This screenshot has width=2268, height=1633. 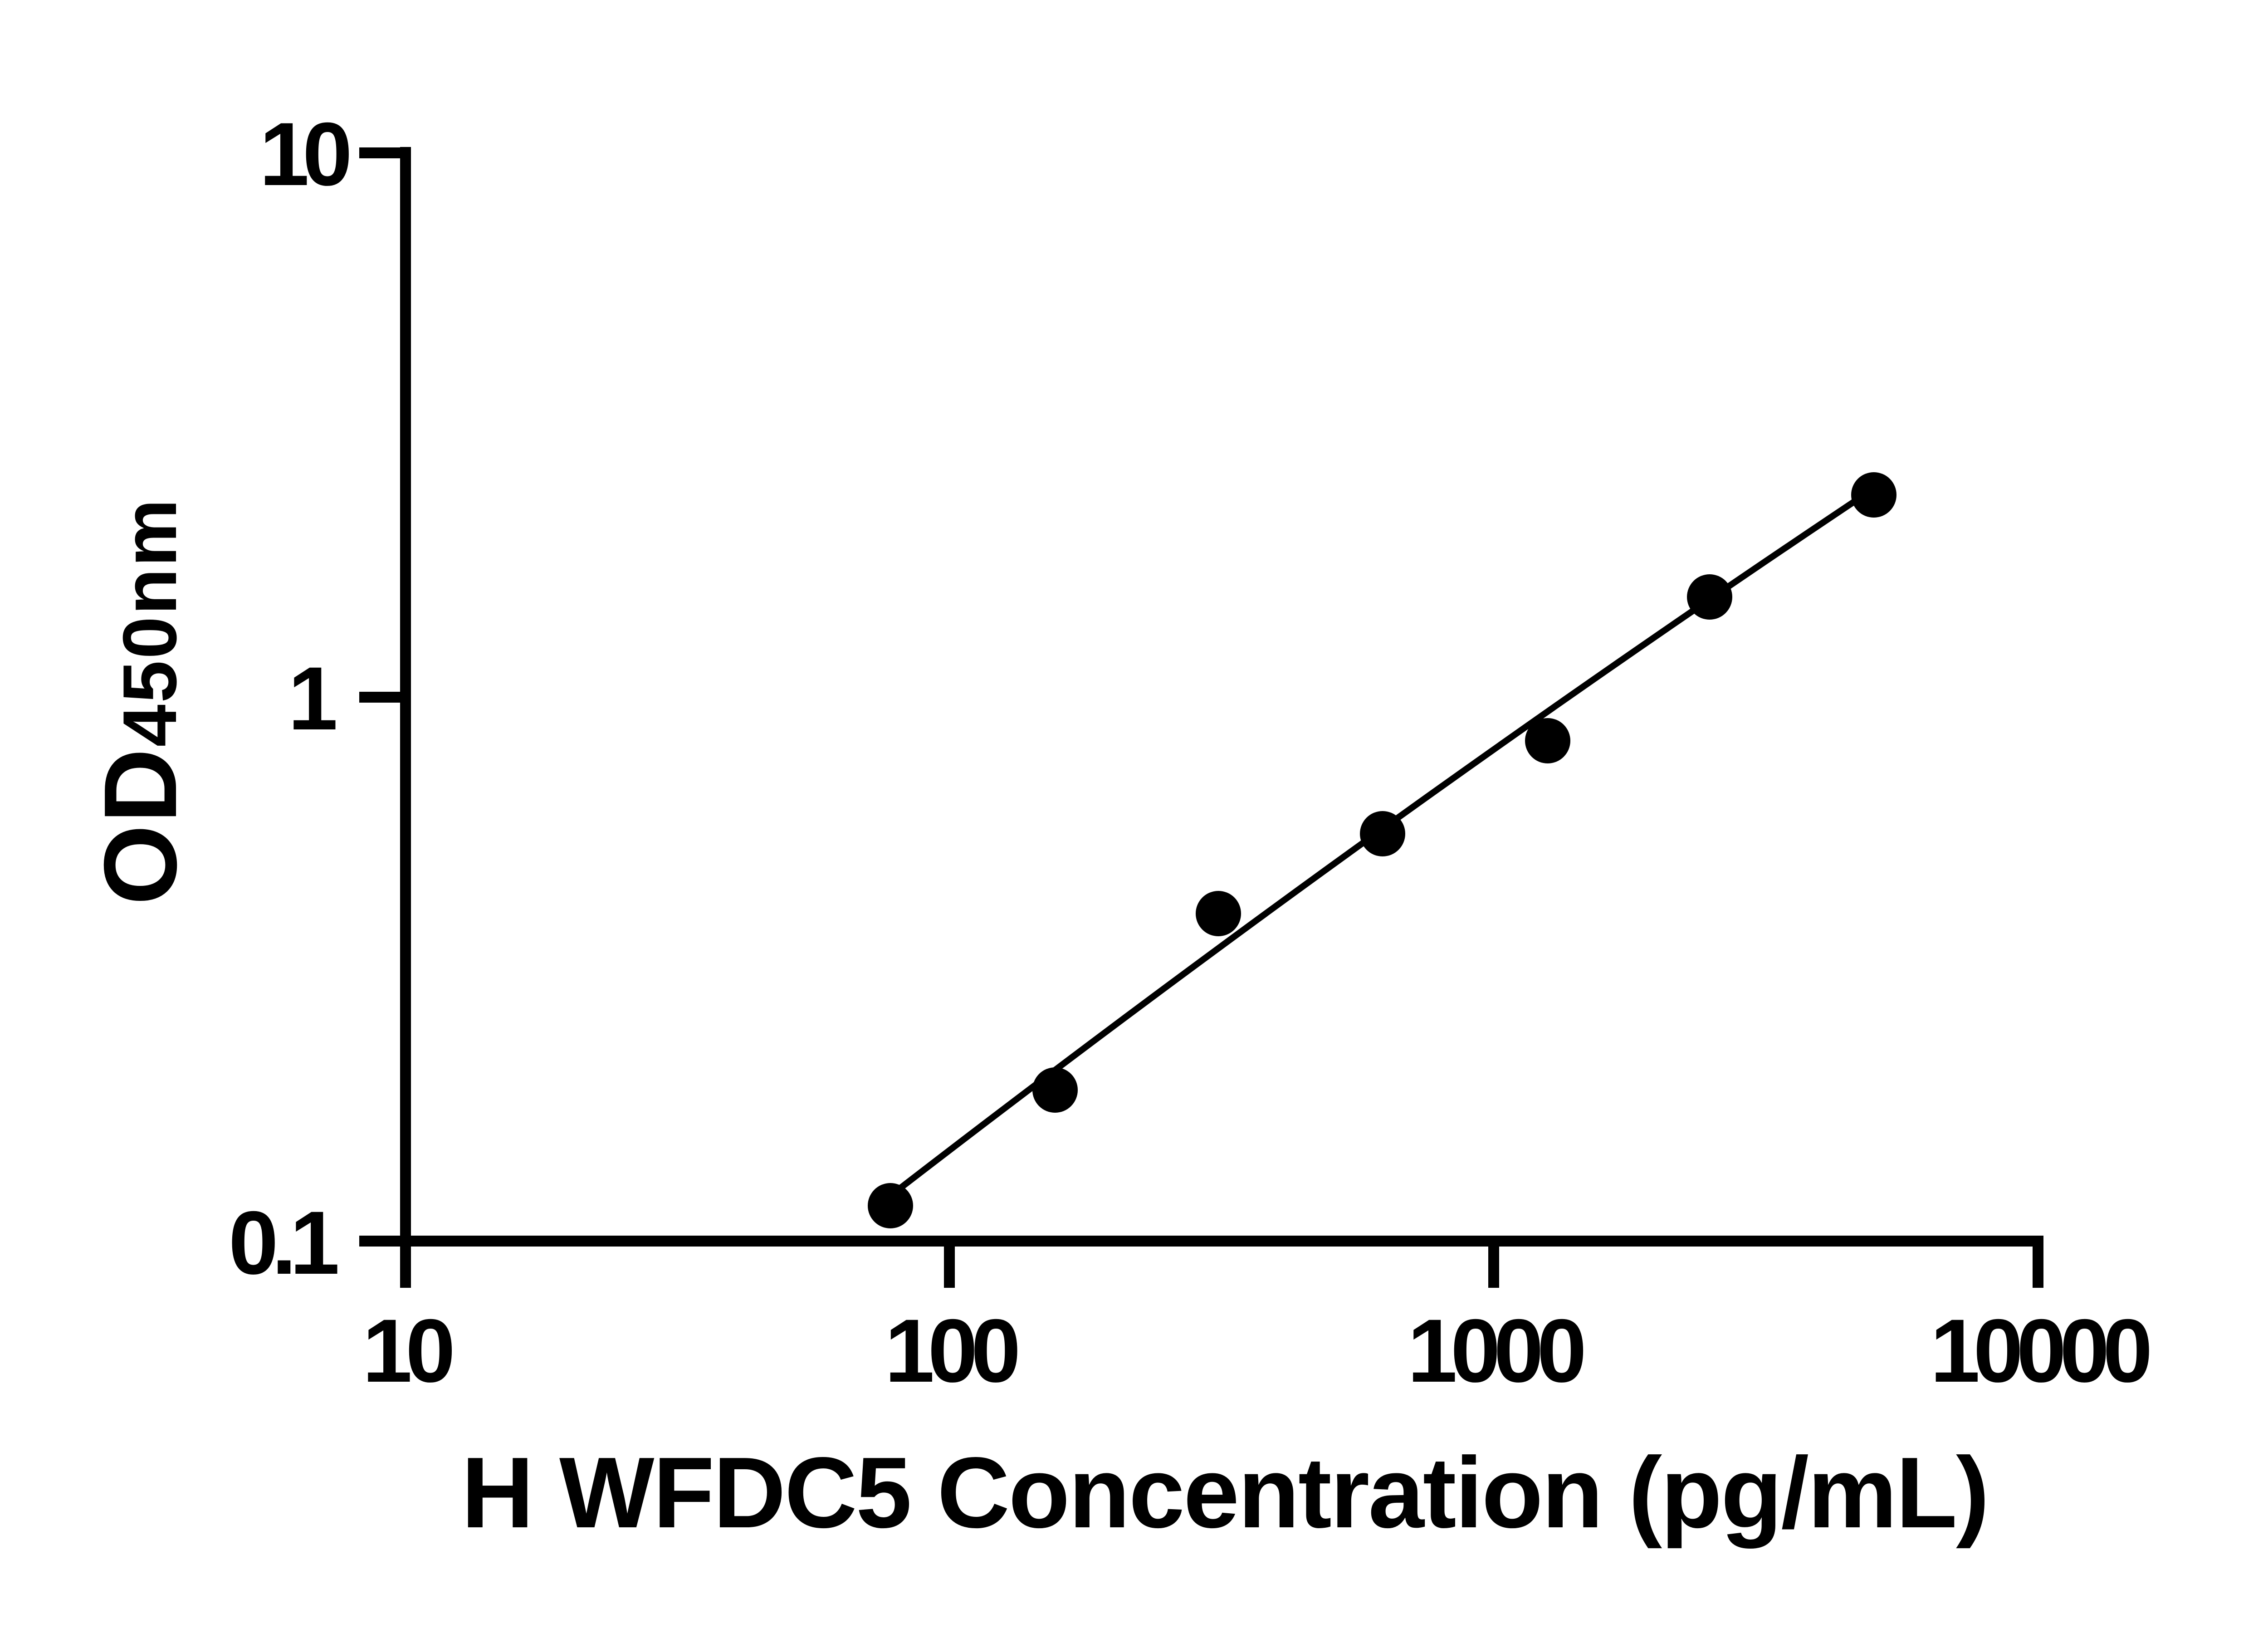 What do you see at coordinates (283, 1243) in the screenshot?
I see `svg-text: 0.1` at bounding box center [283, 1243].